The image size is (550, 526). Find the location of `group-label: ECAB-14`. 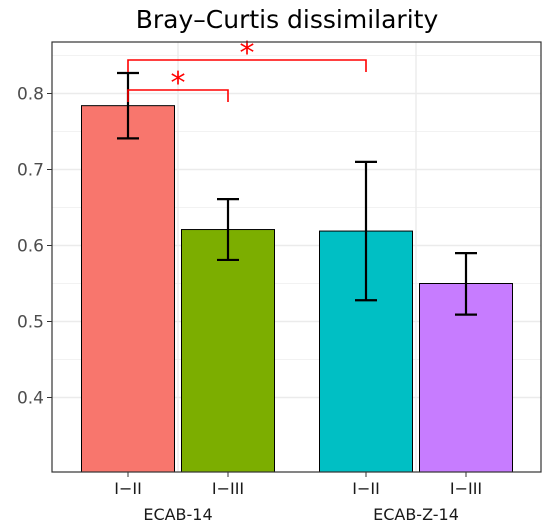

group-label: ECAB-14 is located at coordinates (177, 514).